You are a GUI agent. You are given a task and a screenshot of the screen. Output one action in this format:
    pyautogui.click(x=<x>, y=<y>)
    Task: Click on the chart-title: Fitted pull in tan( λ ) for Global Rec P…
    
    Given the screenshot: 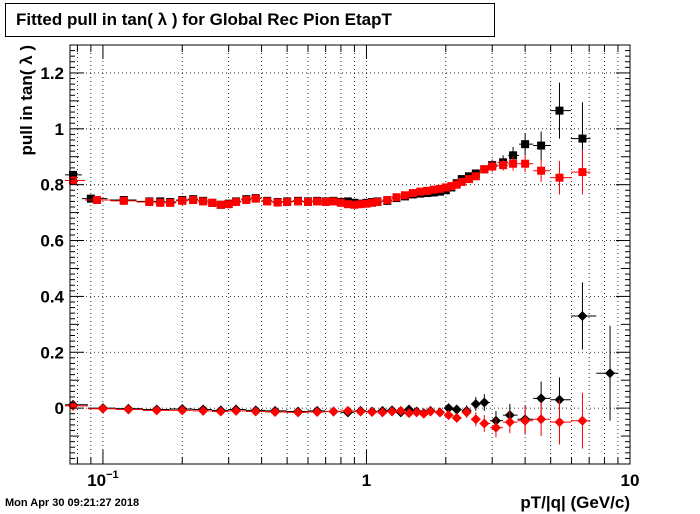 What is the action you would take?
    pyautogui.click(x=250, y=20)
    